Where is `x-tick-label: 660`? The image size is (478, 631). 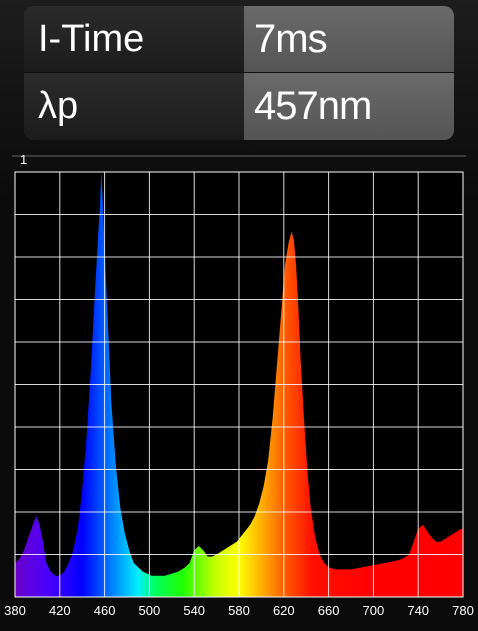 x-tick-label: 660 is located at coordinates (329, 610).